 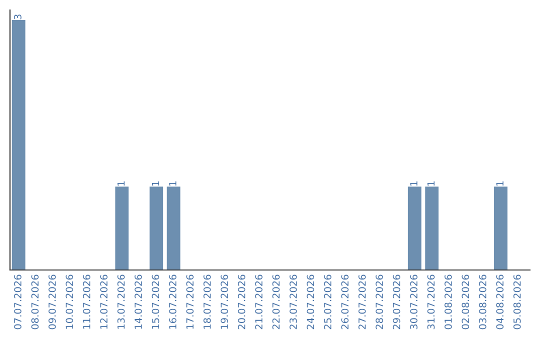 I want to click on x-tick-label: 13.07.2026, so click(x=121, y=301).